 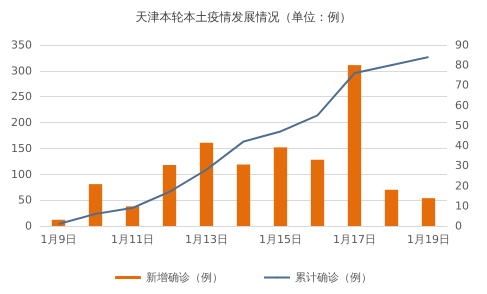 What do you see at coordinates (28, 226) in the screenshot?
I see `y-tick-label: 0` at bounding box center [28, 226].